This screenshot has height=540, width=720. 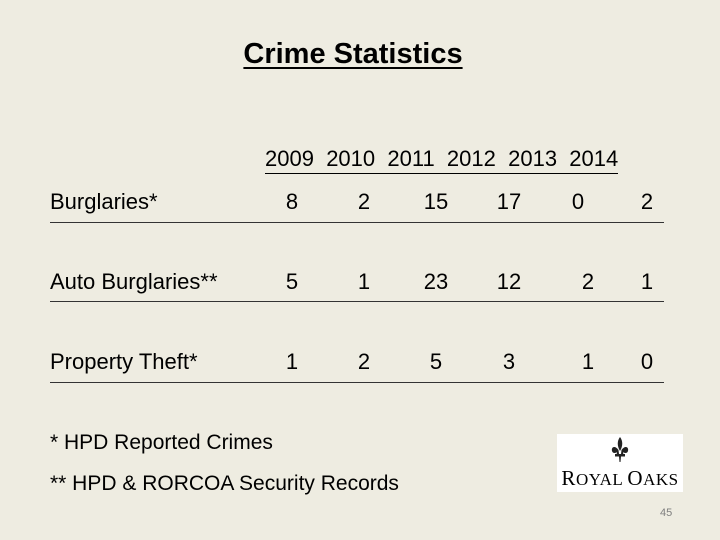 I want to click on logo-wordmark: ROYAL OAKS, so click(x=620, y=478).